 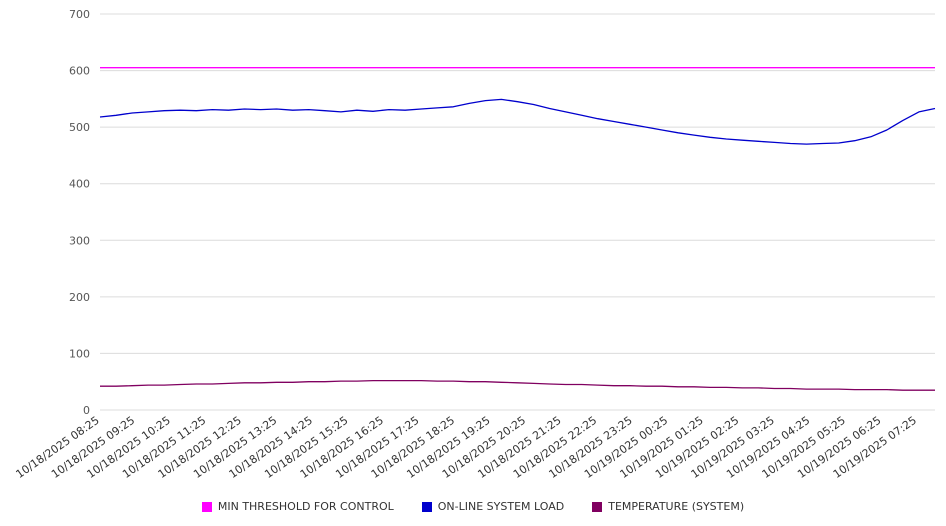 I want to click on y-axis-tick-label: 600, so click(x=79, y=71).